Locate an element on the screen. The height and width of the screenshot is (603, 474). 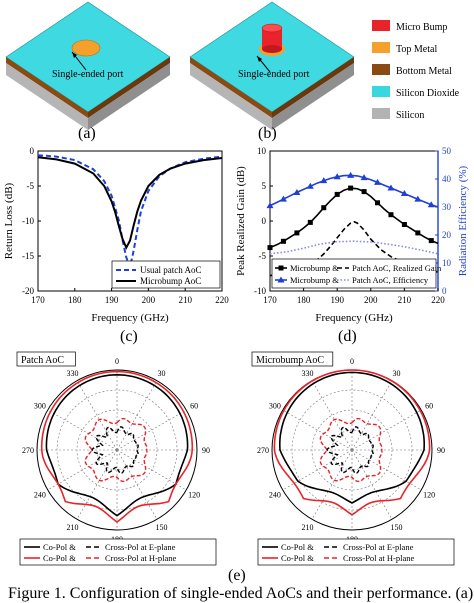
x-tick-label: 200 is located at coordinates (149, 300).